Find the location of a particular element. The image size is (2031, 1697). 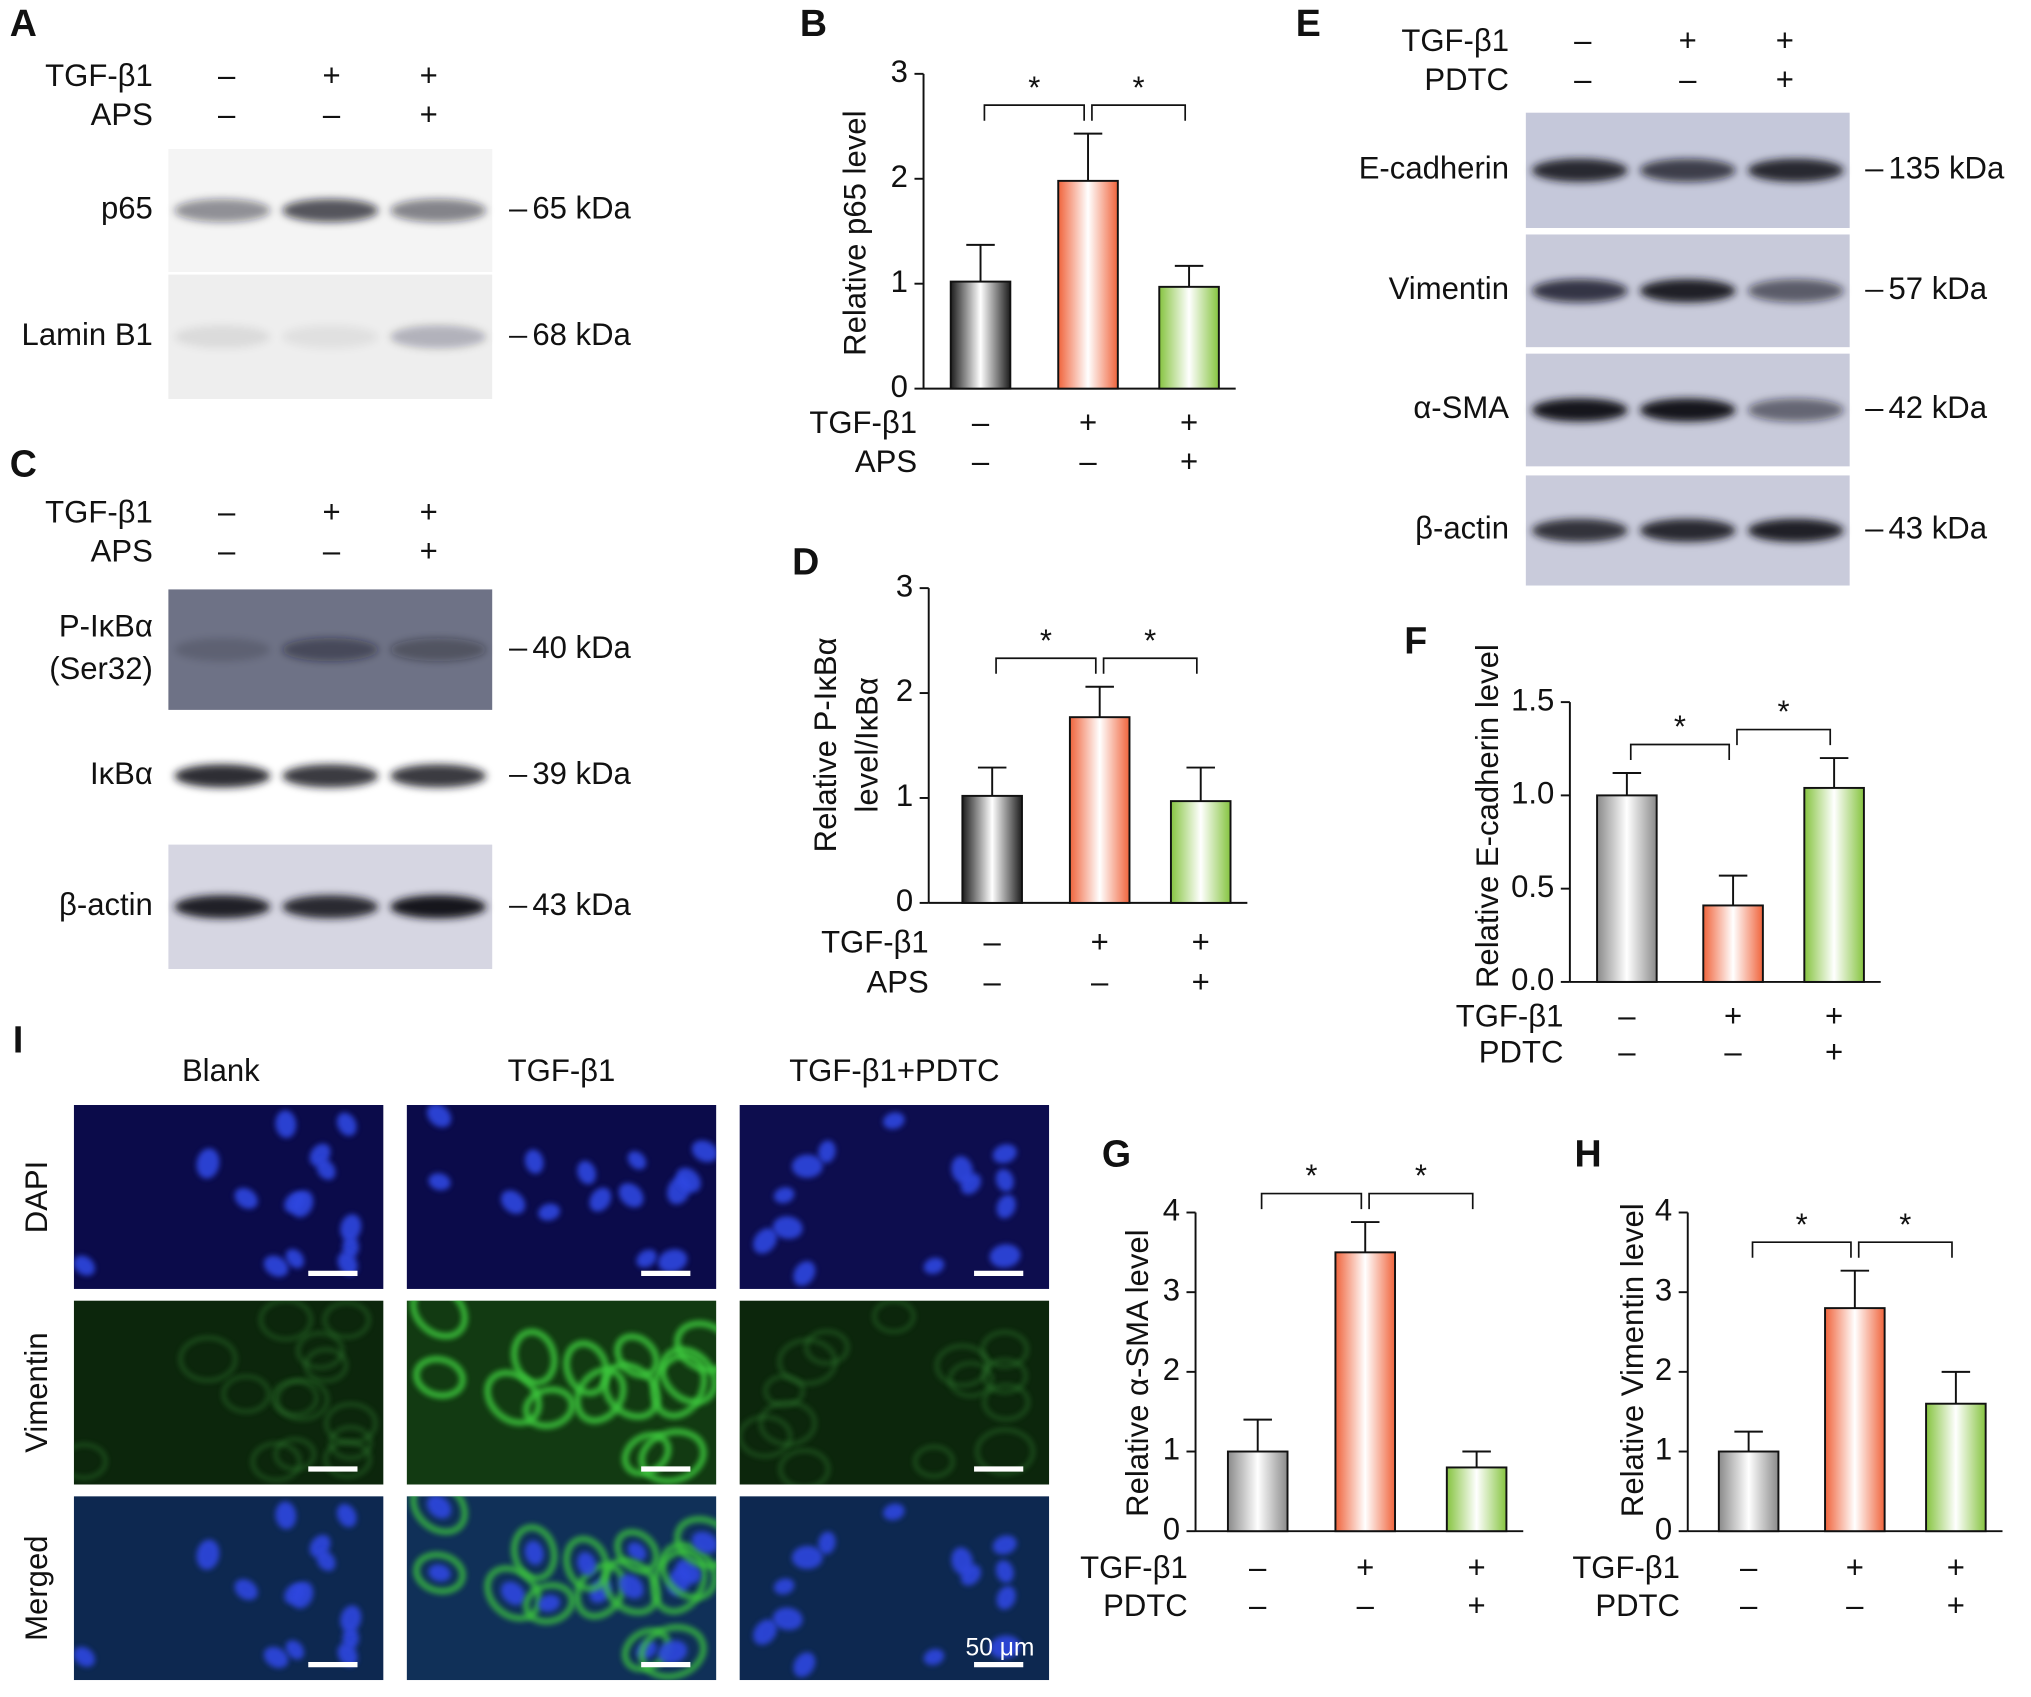

marker-label: 65 kDa is located at coordinates (581, 208).